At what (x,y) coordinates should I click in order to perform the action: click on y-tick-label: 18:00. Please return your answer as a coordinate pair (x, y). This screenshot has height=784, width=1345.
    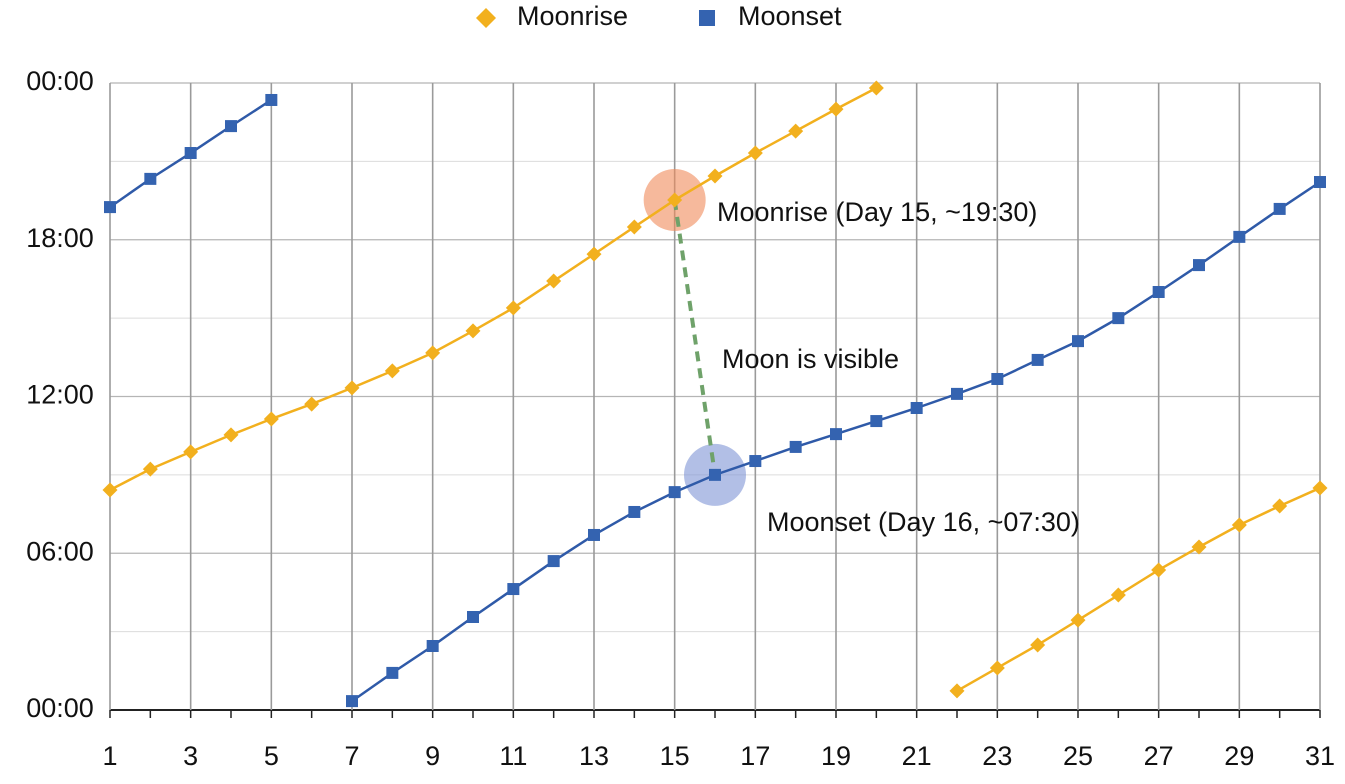
    Looking at the image, I should click on (60, 238).